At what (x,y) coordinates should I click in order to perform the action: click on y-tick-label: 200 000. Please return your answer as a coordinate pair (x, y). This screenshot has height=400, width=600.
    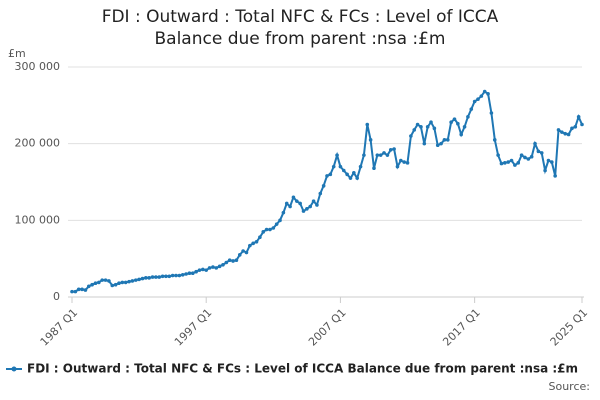
    Looking at the image, I should click on (38, 143).